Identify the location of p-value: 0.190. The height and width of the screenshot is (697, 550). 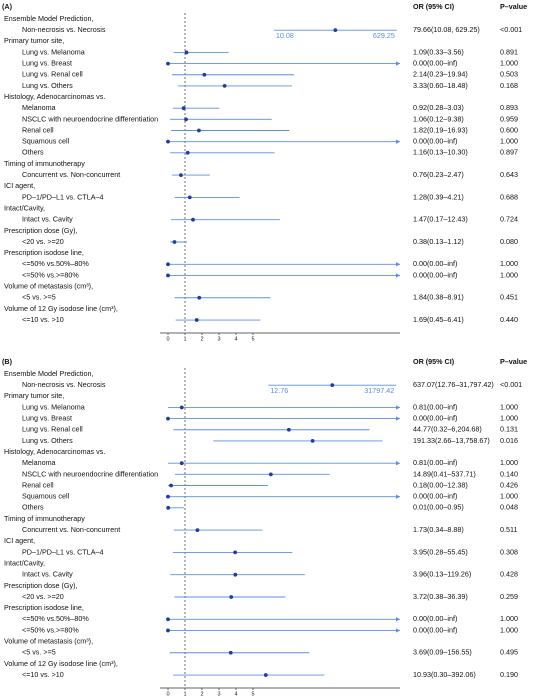
(509, 674).